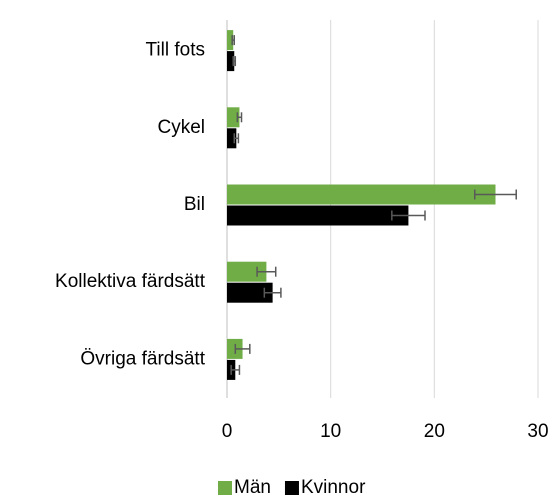 This screenshot has width=553, height=499. I want to click on x-tick-label: 0, so click(227, 431).